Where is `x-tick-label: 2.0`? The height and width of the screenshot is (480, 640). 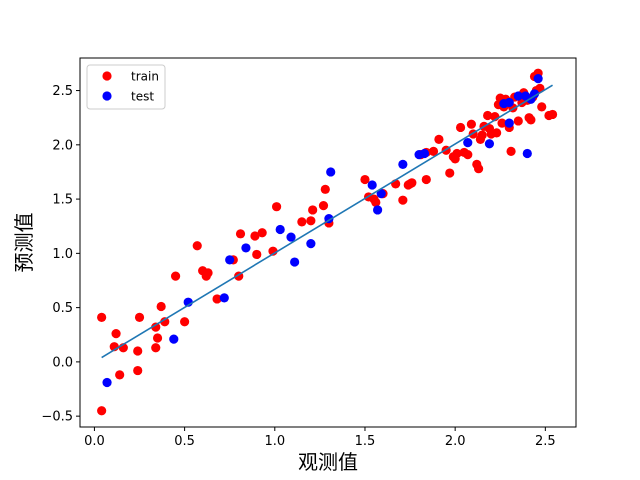 x-tick-label: 2.0 is located at coordinates (455, 441).